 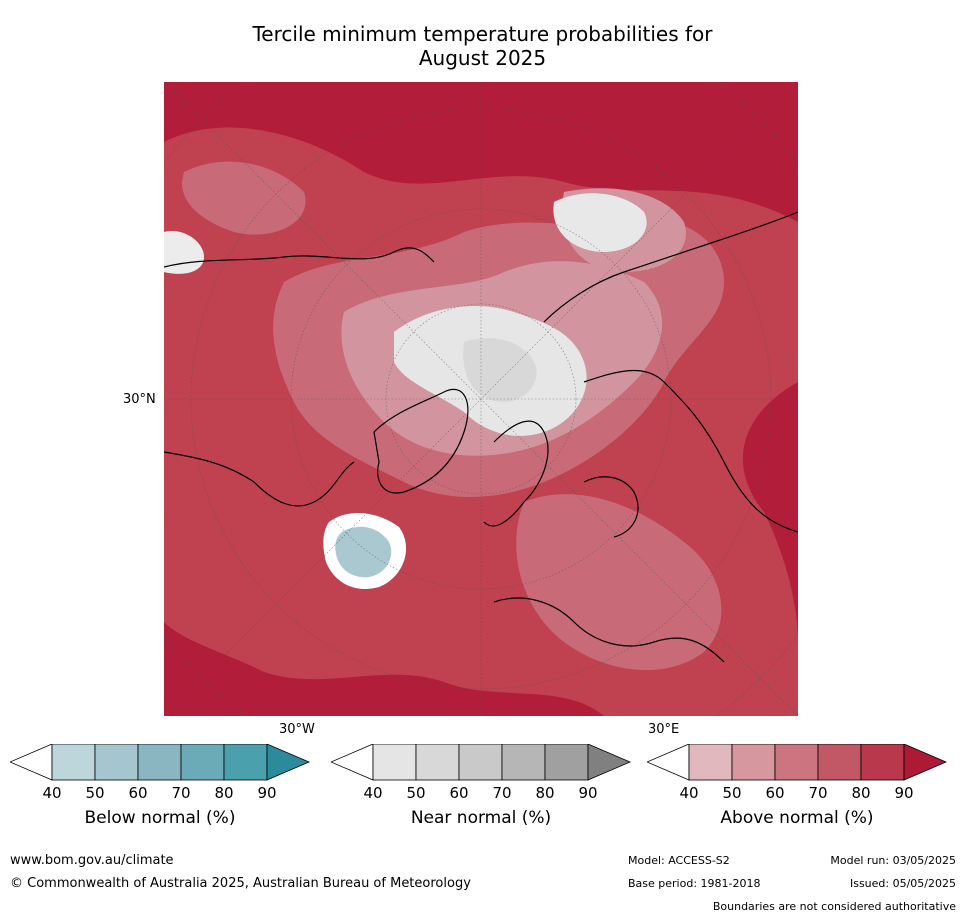 I want to click on near-normal-region-pacific, so click(x=184, y=252).